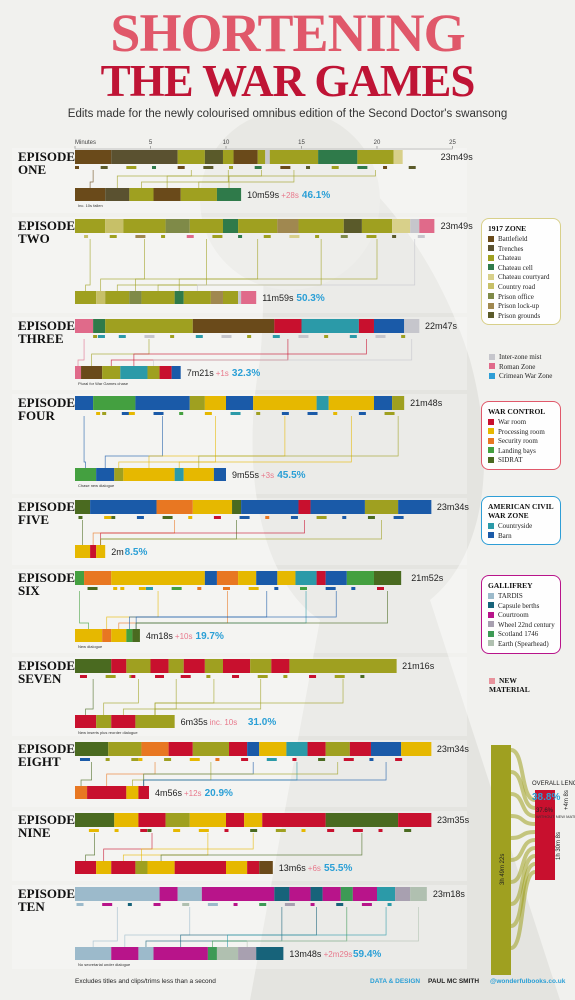 This screenshot has height=1000, width=575. I want to click on legend-item: Barn, so click(521, 537).